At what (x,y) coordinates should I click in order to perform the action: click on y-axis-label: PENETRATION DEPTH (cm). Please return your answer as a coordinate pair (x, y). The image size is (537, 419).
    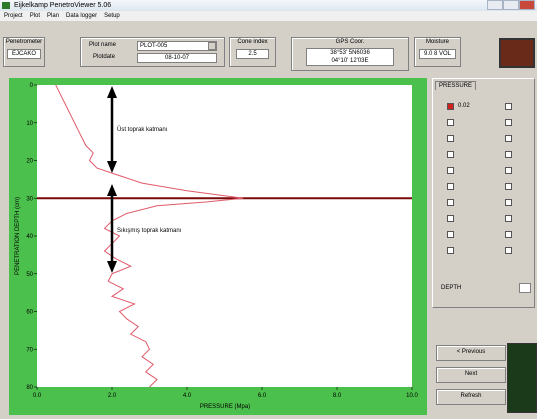
    Looking at the image, I should click on (18, 236).